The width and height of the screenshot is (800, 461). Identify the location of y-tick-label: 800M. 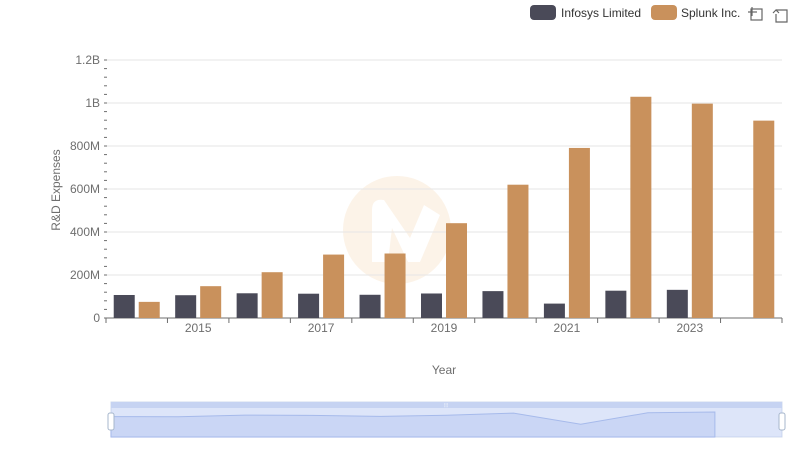
(85, 146).